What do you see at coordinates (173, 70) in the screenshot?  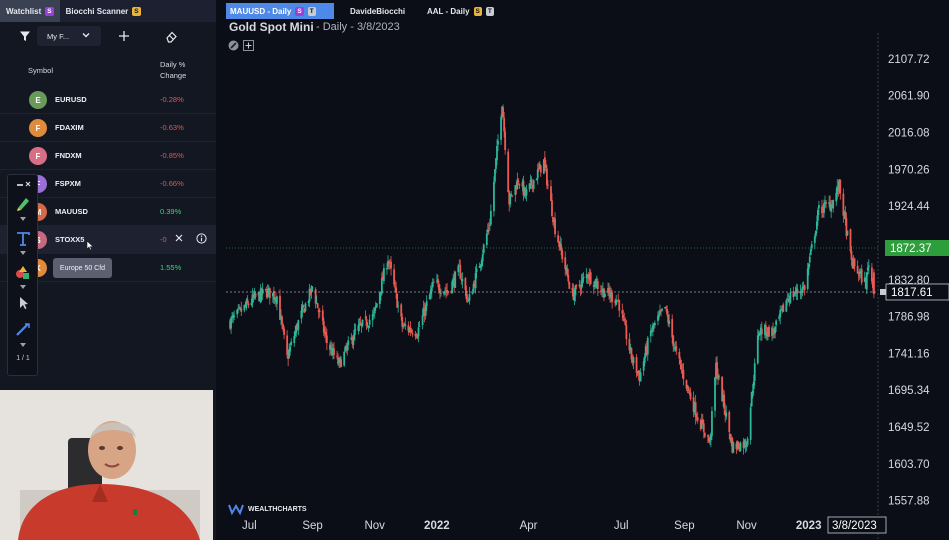 I see `column-header-daily-change: Daily % Change` at bounding box center [173, 70].